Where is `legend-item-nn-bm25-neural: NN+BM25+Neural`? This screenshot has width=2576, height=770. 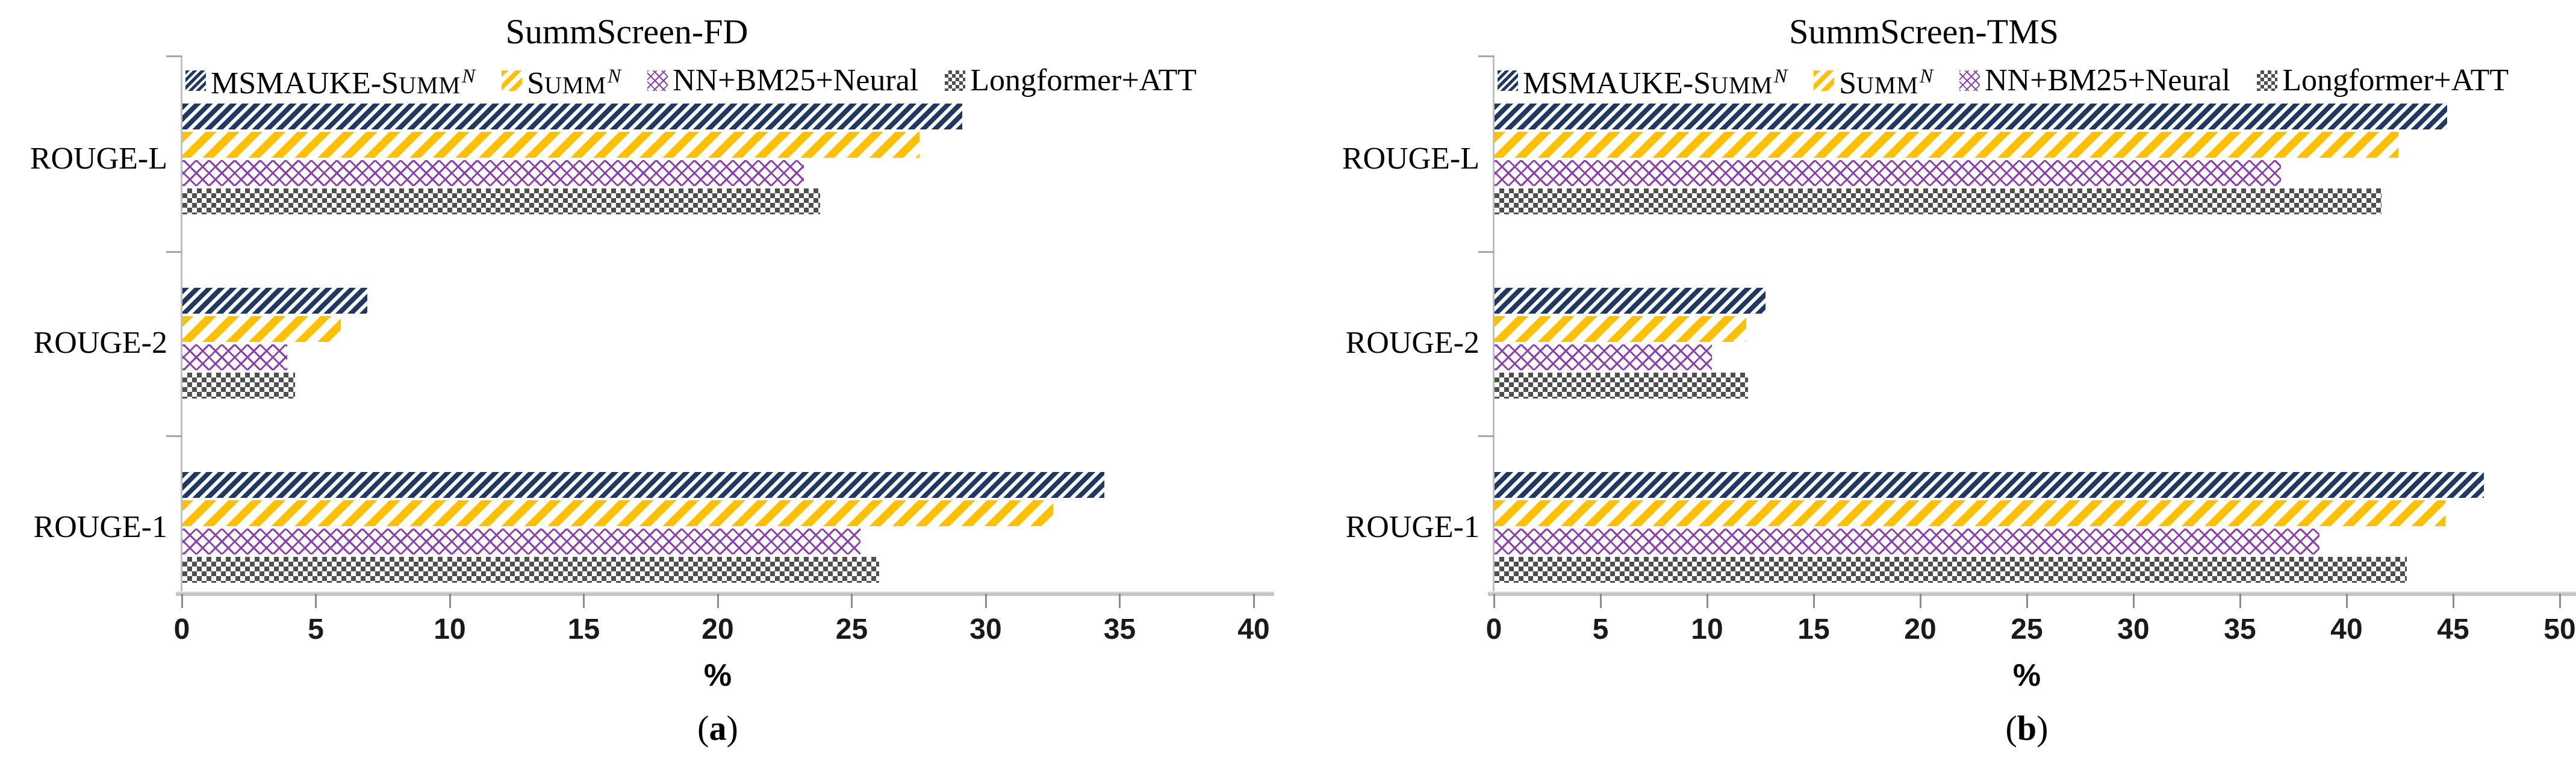 legend-item-nn-bm25-neural: NN+BM25+Neural is located at coordinates (783, 81).